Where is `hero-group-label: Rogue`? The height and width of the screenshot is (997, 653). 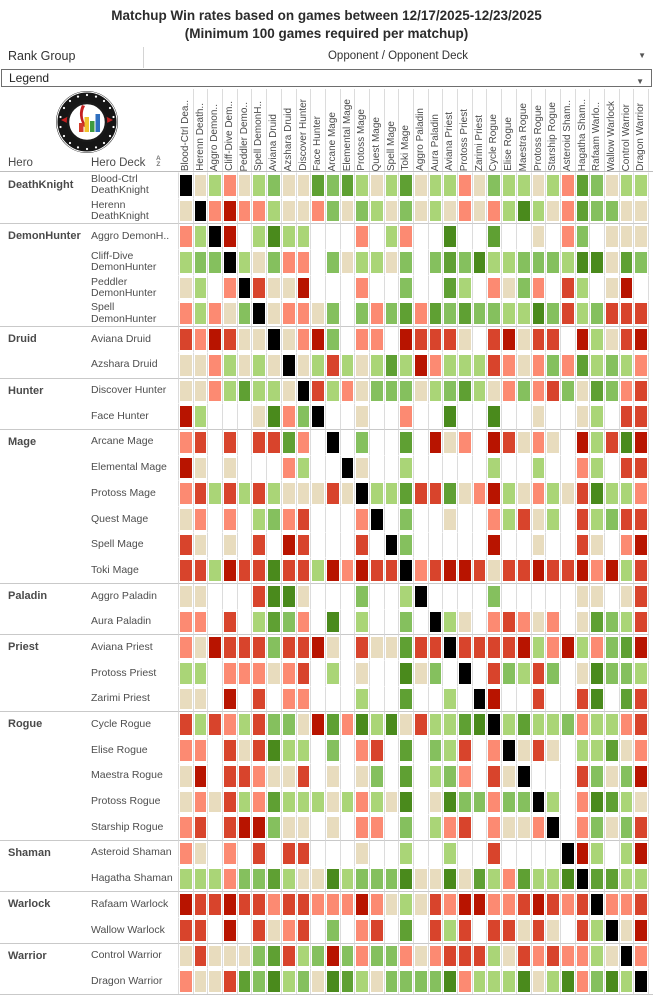 hero-group-label: Rogue is located at coordinates (44, 775).